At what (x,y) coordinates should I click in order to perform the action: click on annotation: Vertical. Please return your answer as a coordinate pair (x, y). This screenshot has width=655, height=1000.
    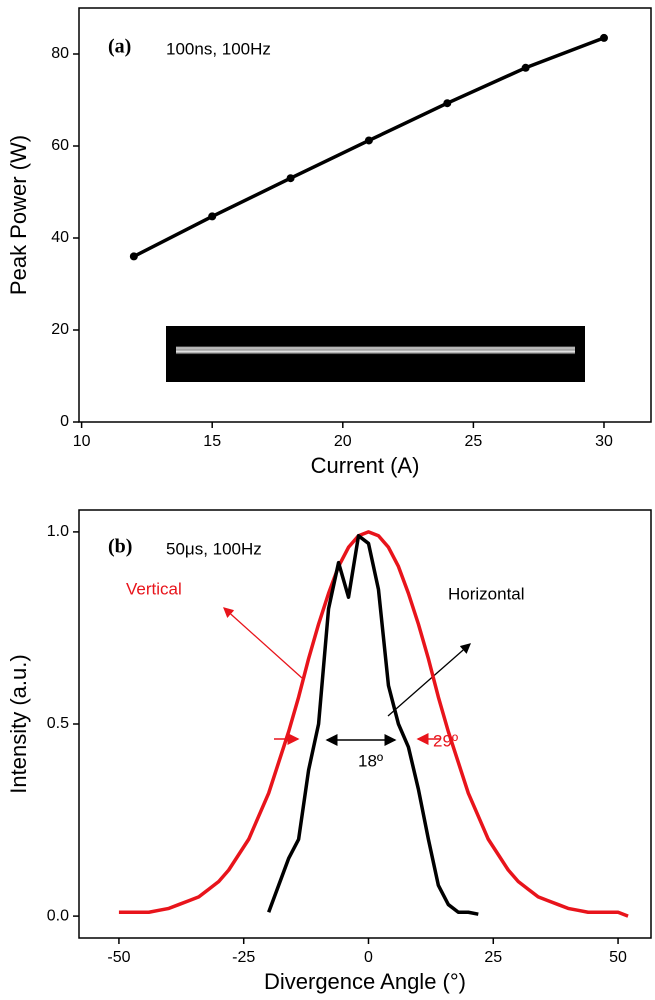
    Looking at the image, I should click on (154, 588).